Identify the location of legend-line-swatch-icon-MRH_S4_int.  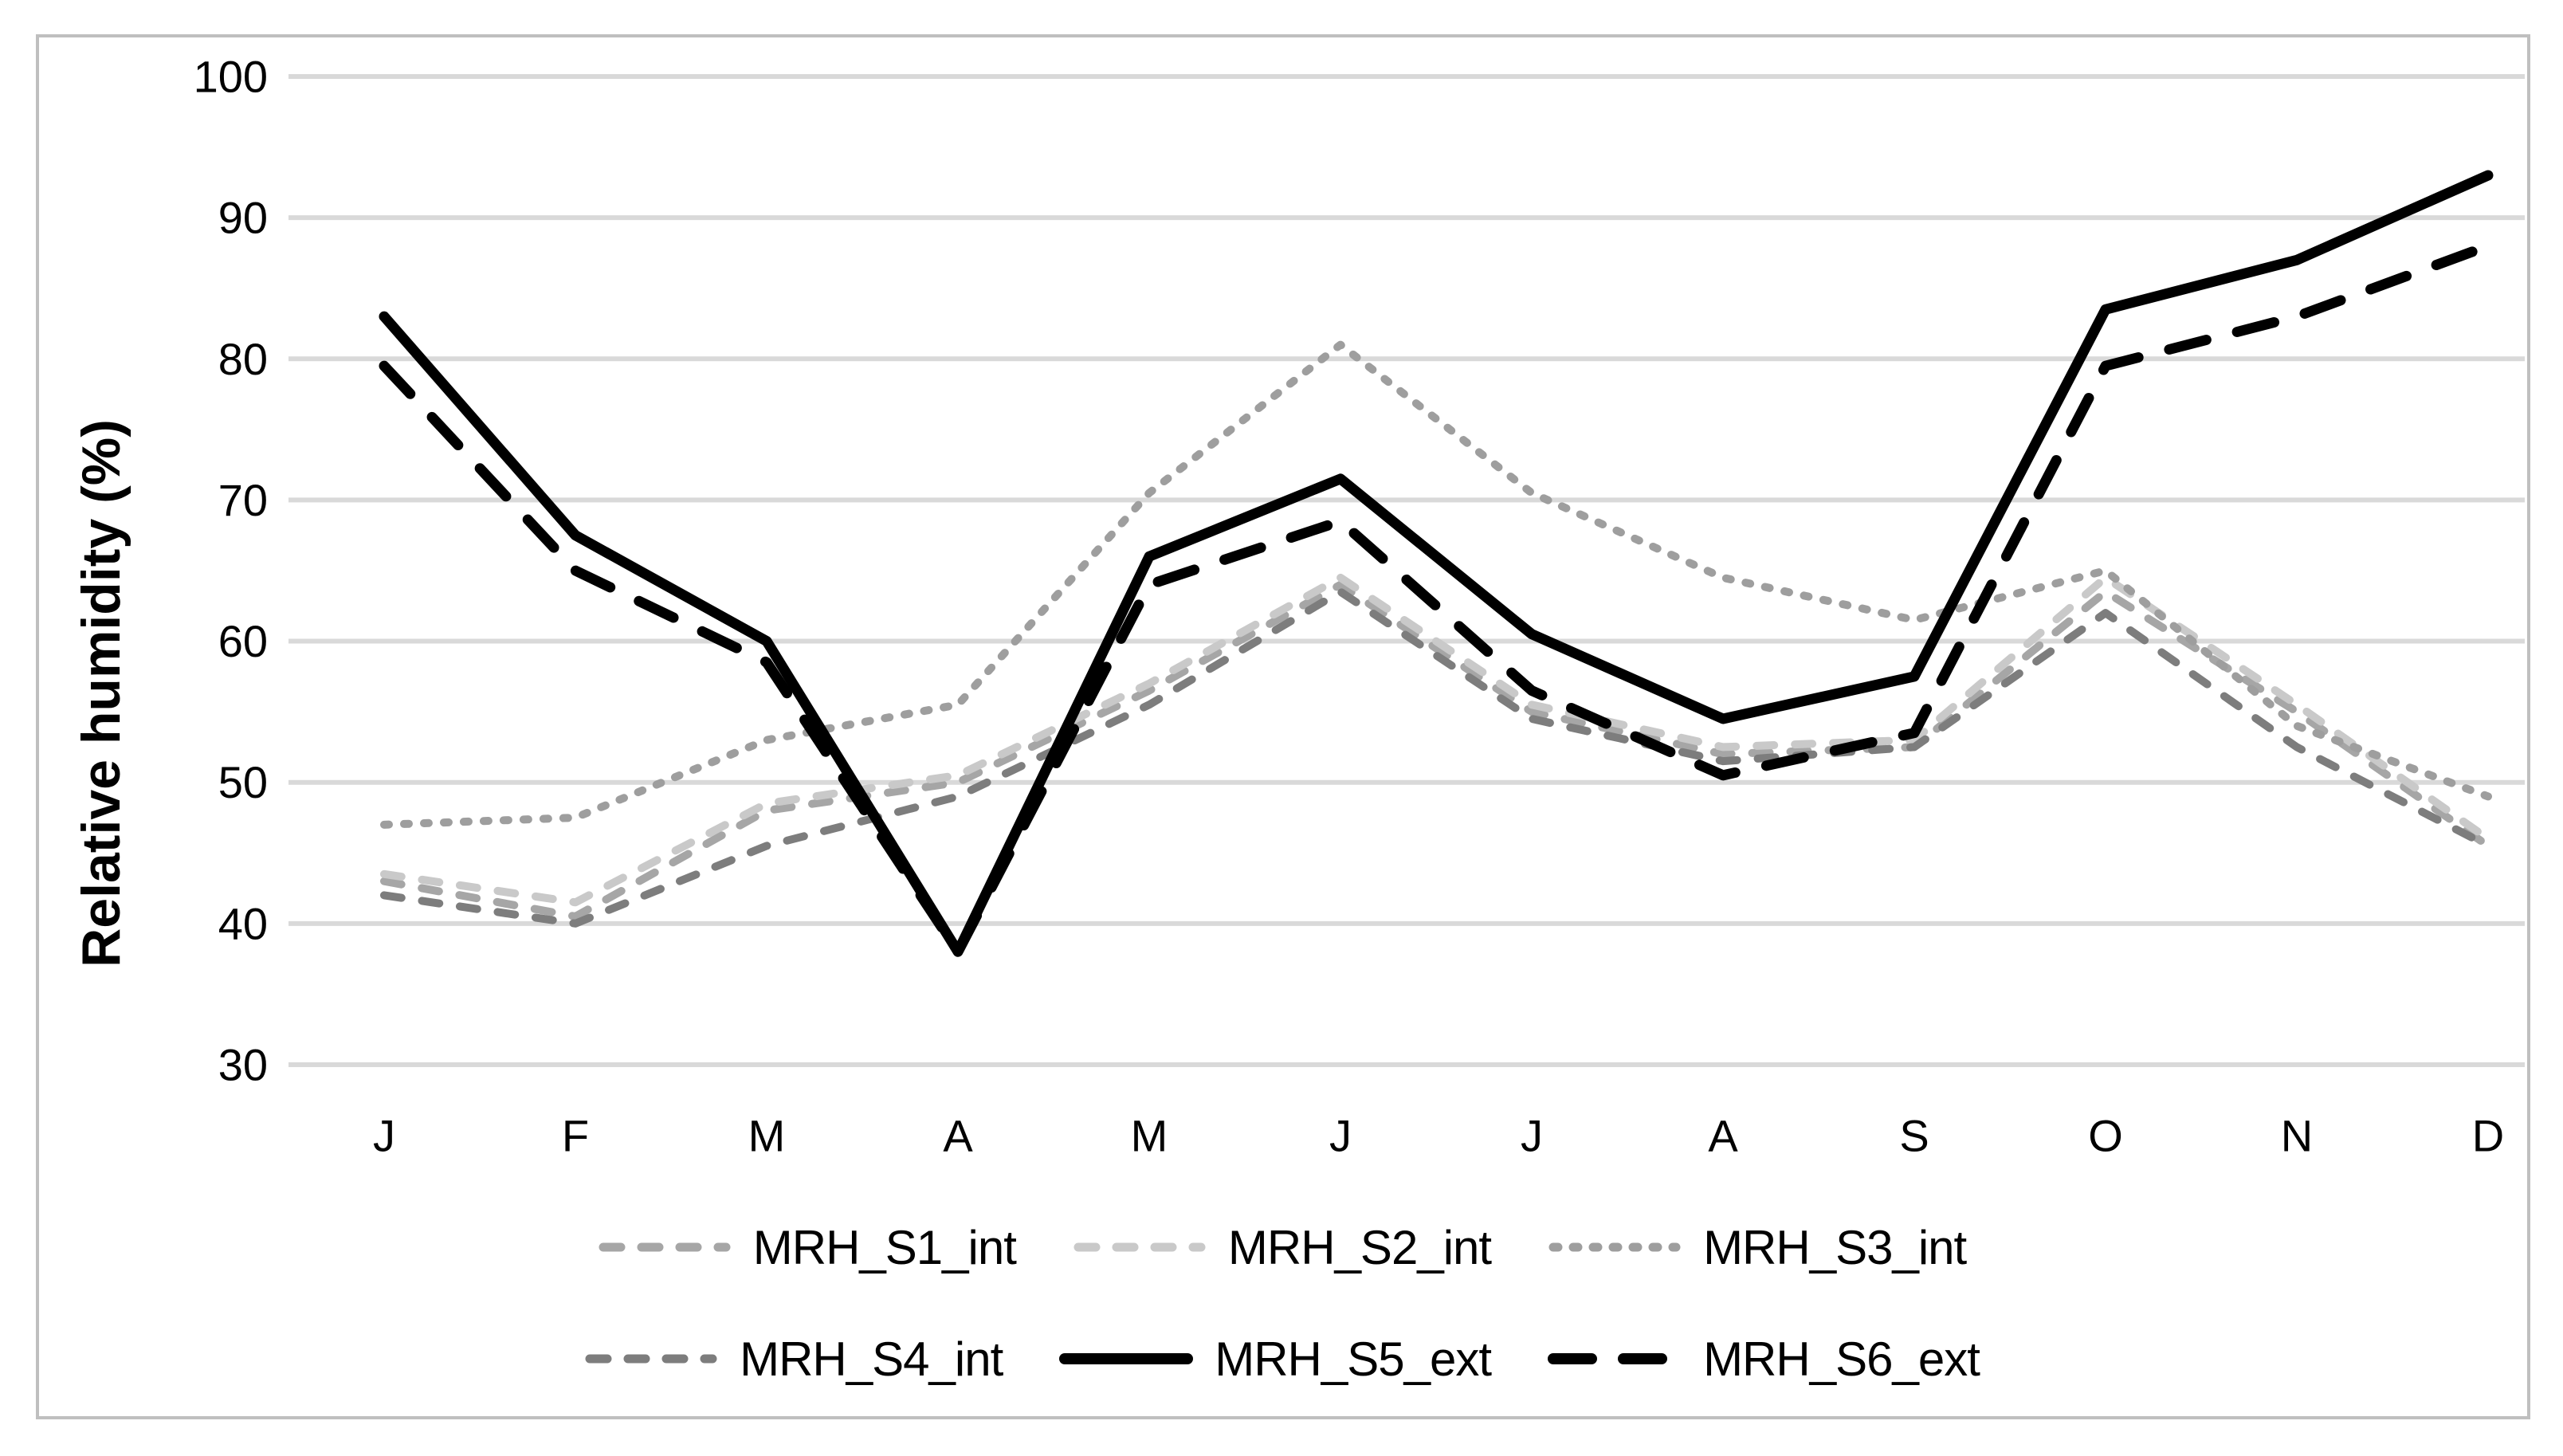
(651, 1359).